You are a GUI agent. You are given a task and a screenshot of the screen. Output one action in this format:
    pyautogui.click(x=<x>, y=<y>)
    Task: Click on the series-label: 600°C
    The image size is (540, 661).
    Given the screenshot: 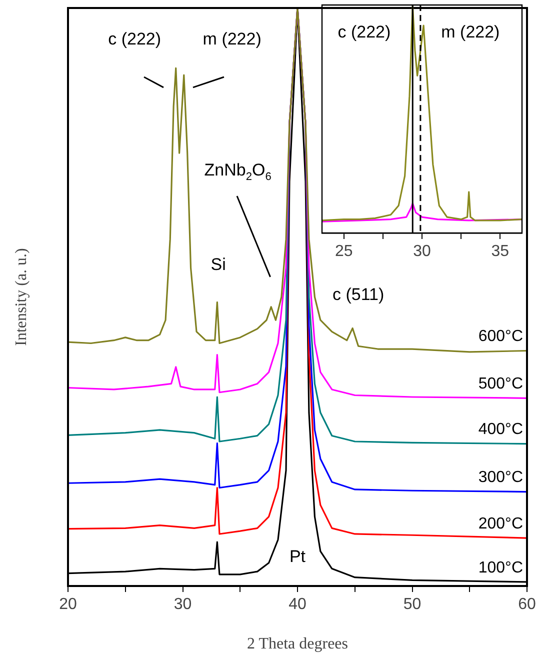 What is the action you would take?
    pyautogui.click(x=500, y=337)
    